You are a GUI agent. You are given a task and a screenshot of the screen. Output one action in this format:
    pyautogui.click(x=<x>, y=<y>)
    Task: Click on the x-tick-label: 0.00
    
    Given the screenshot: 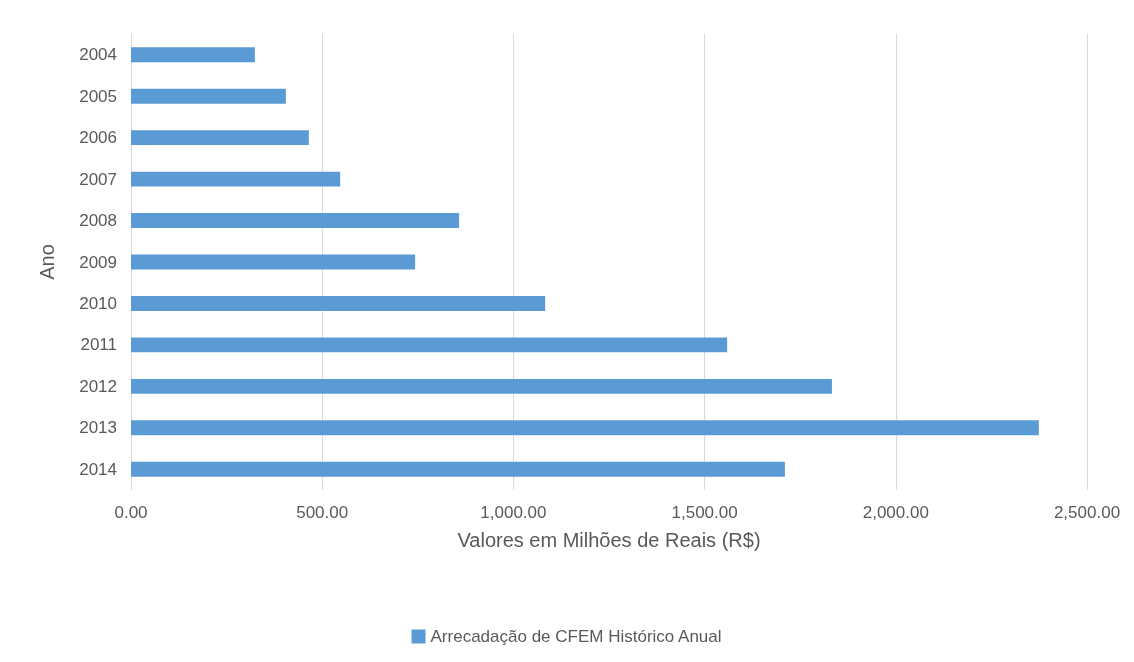 What is the action you would take?
    pyautogui.click(x=131, y=512)
    